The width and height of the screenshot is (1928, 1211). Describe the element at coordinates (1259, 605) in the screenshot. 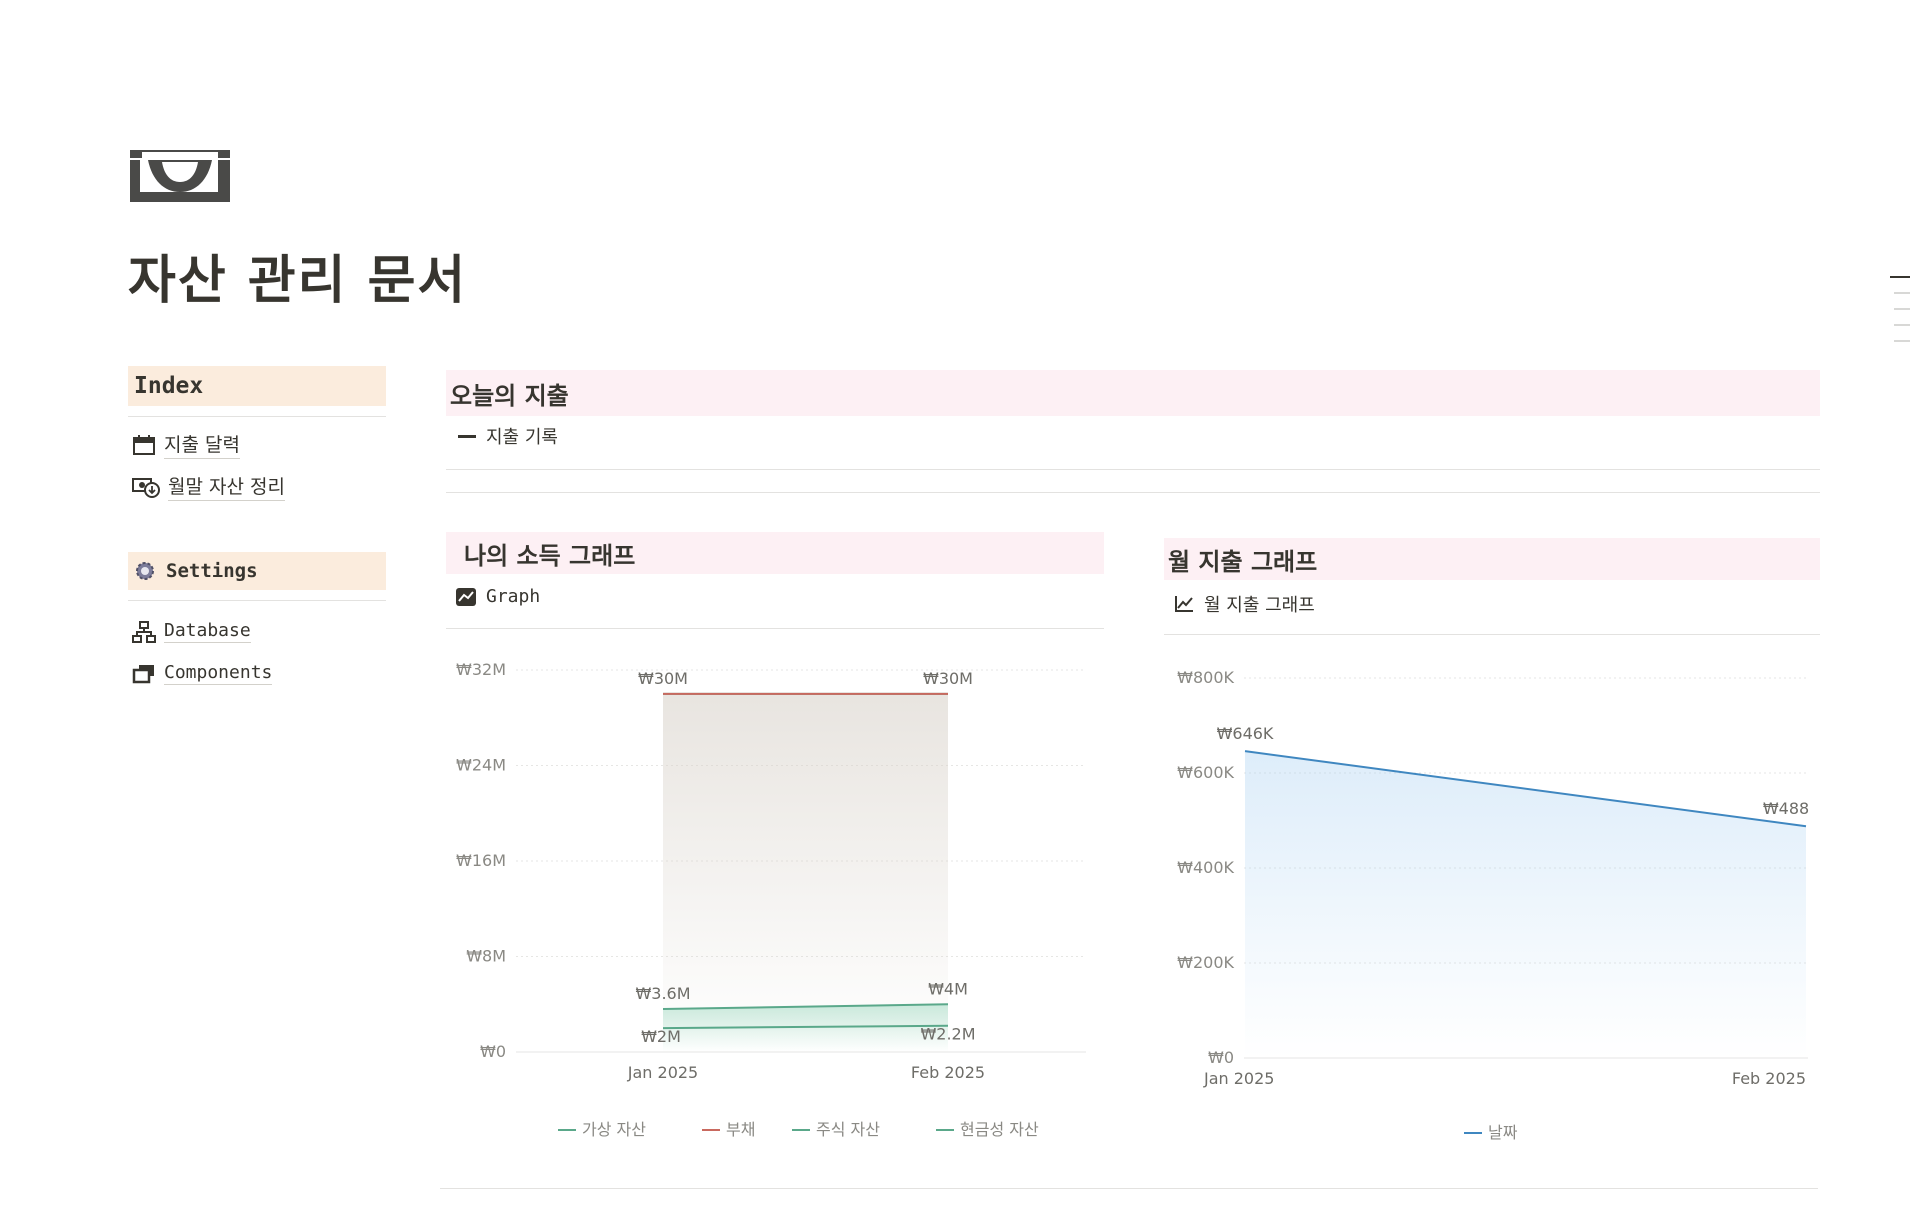

I see `link-label: 월 지출 그래프` at that location.